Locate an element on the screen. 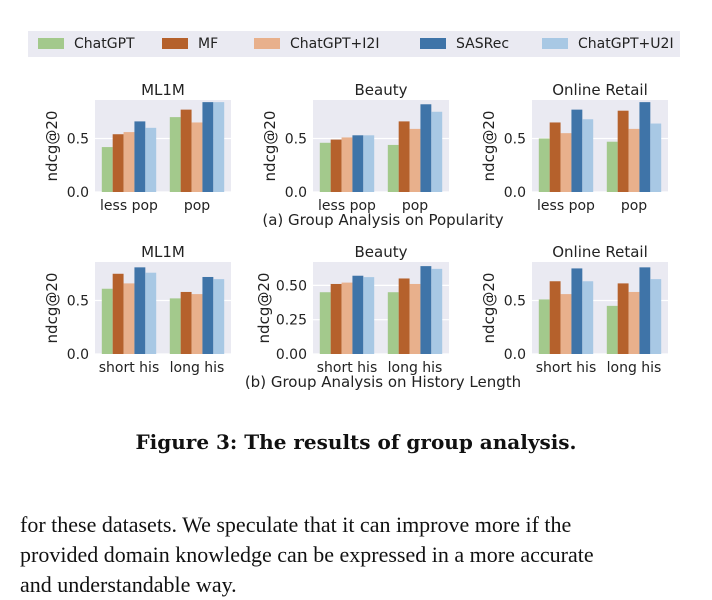  chart-panel: 0.0 0.5 less pop pop ML1M ndcg@20 is located at coordinates (137, 147).